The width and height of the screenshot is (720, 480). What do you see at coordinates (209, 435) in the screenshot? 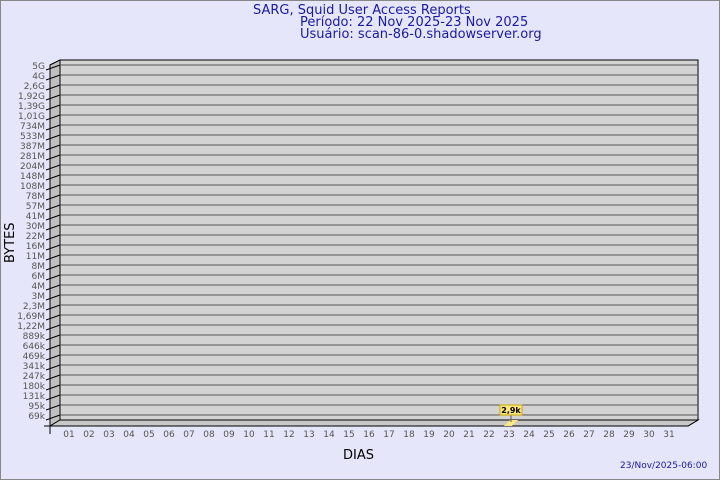
I see `x-tick-label: 08` at bounding box center [209, 435].